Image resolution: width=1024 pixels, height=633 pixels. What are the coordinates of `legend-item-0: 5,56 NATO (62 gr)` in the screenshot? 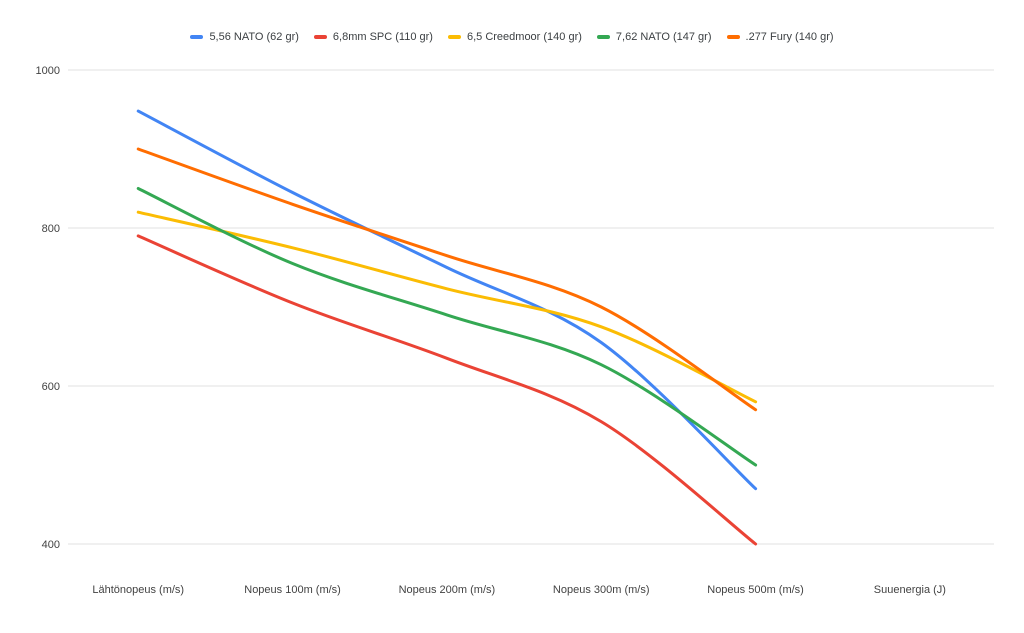 It's located at (244, 37).